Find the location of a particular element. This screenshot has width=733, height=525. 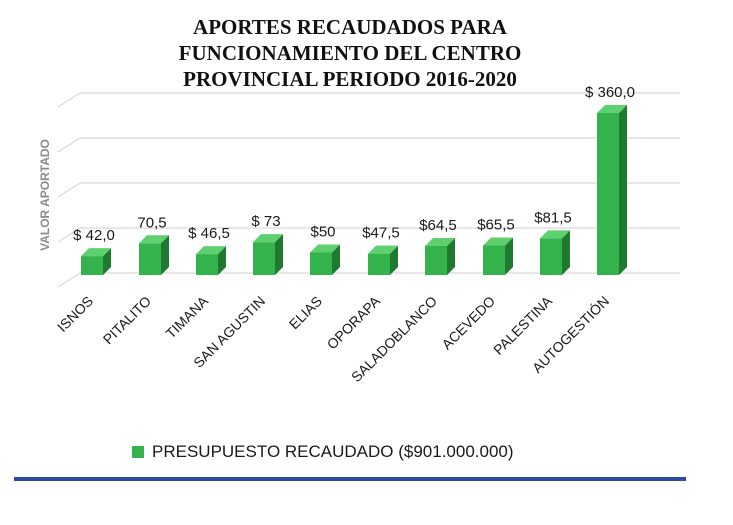

title-line-2: FUNCIONAMIENTO DEL CENTRO is located at coordinates (350, 53).